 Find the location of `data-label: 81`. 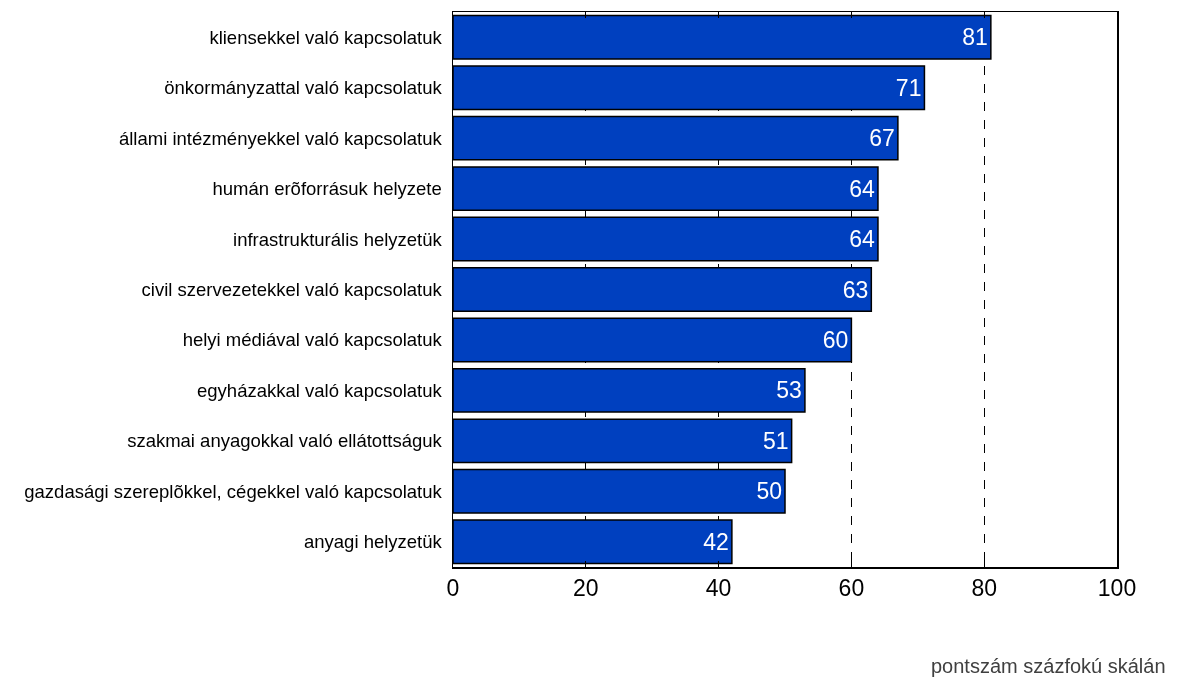

data-label: 81 is located at coordinates (975, 37).